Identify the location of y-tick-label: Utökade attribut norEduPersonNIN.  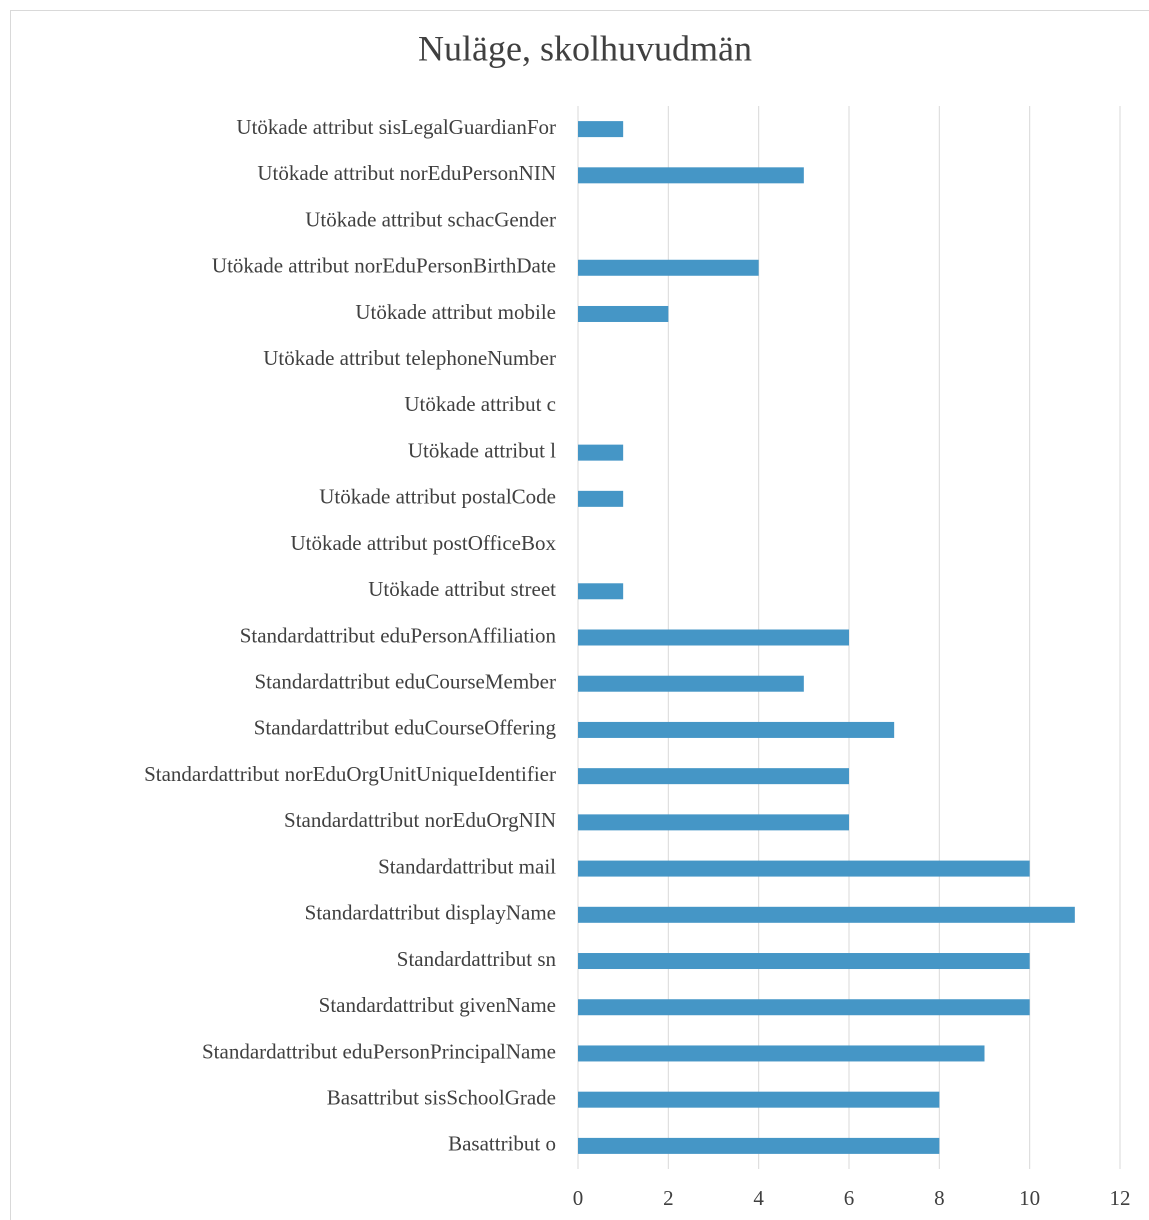
(406, 173).